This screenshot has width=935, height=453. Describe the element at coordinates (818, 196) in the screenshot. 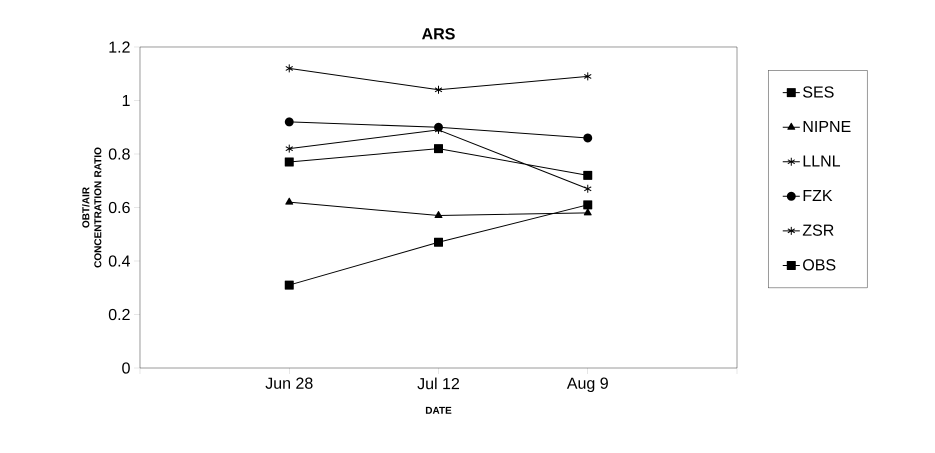

I see `legend-label: FZK` at that location.